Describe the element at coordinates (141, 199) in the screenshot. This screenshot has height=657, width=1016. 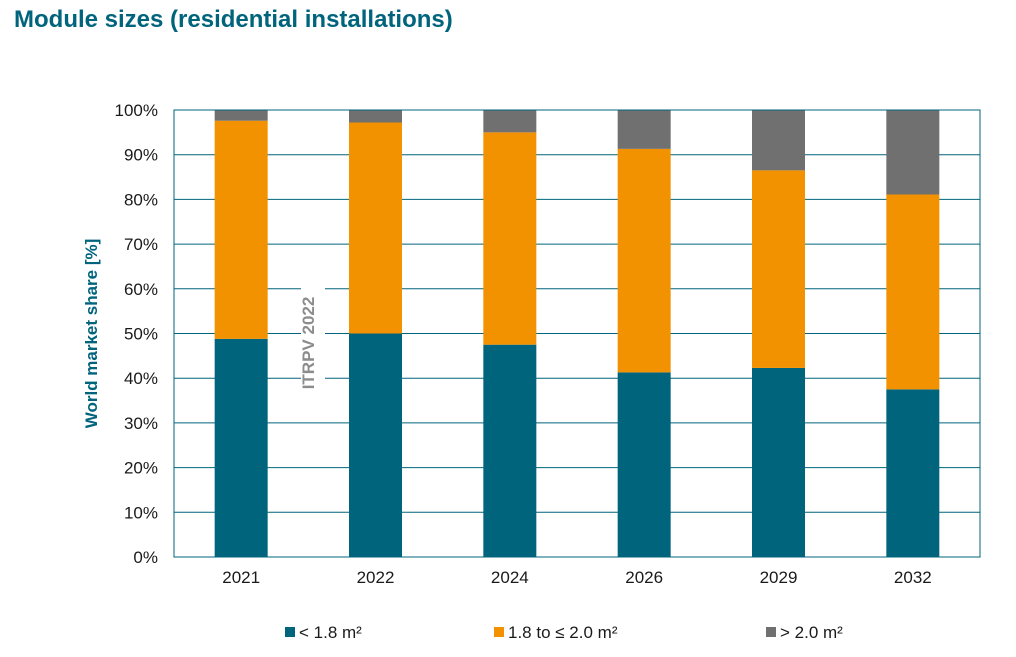
I see `y-tick-label: 80%` at that location.